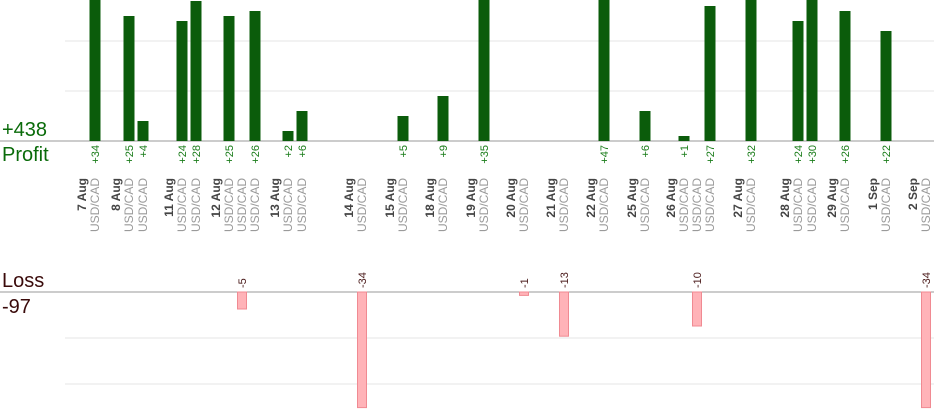 Image resolution: width=934 pixels, height=420 pixels. I want to click on date-label: 26 Aug, so click(671, 198).